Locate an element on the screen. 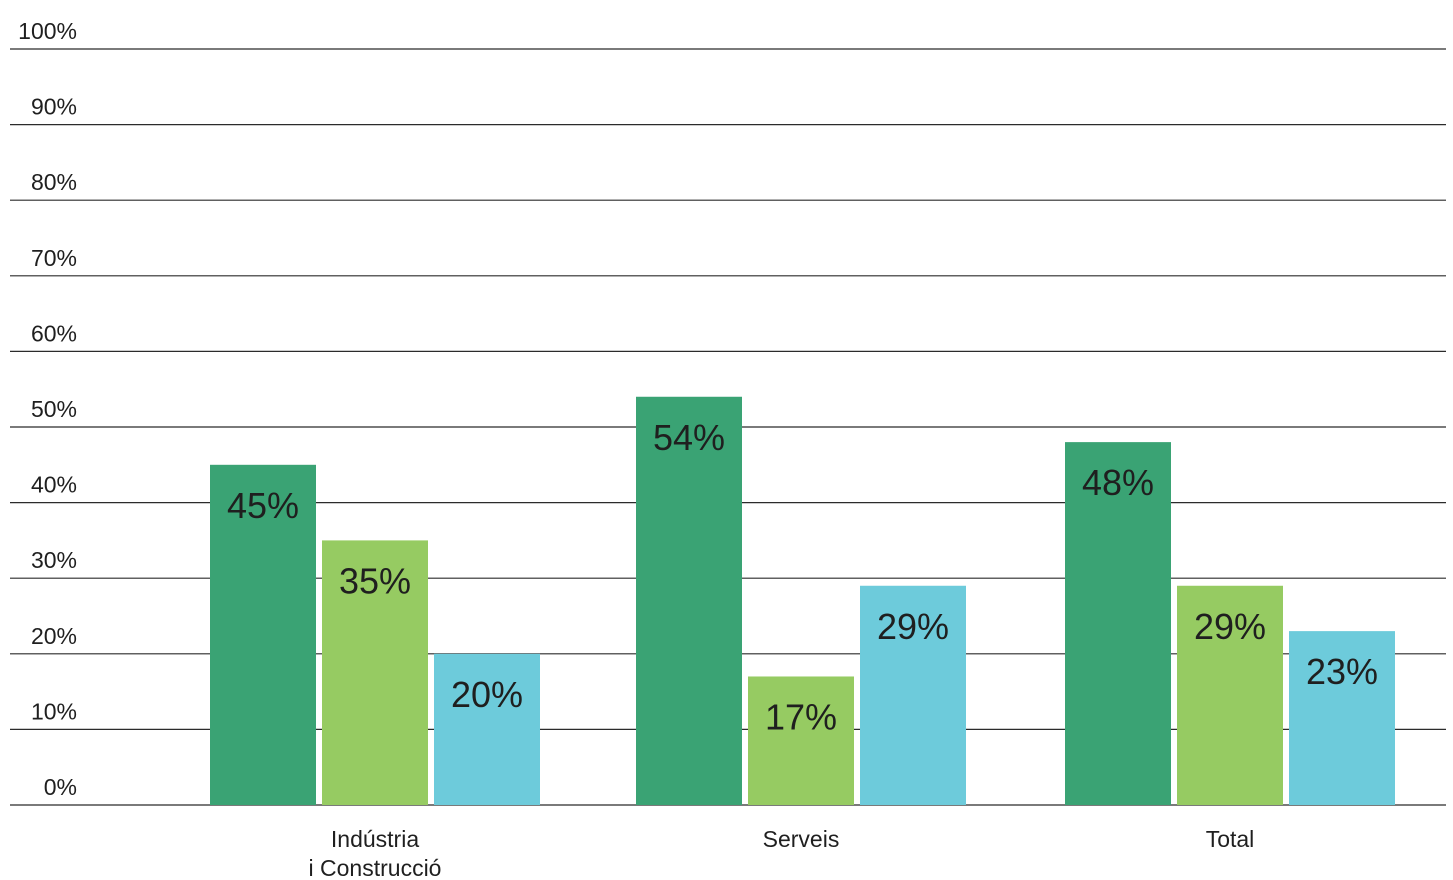 The image size is (1453, 880). y-tick-label: 50% is located at coordinates (54, 409).